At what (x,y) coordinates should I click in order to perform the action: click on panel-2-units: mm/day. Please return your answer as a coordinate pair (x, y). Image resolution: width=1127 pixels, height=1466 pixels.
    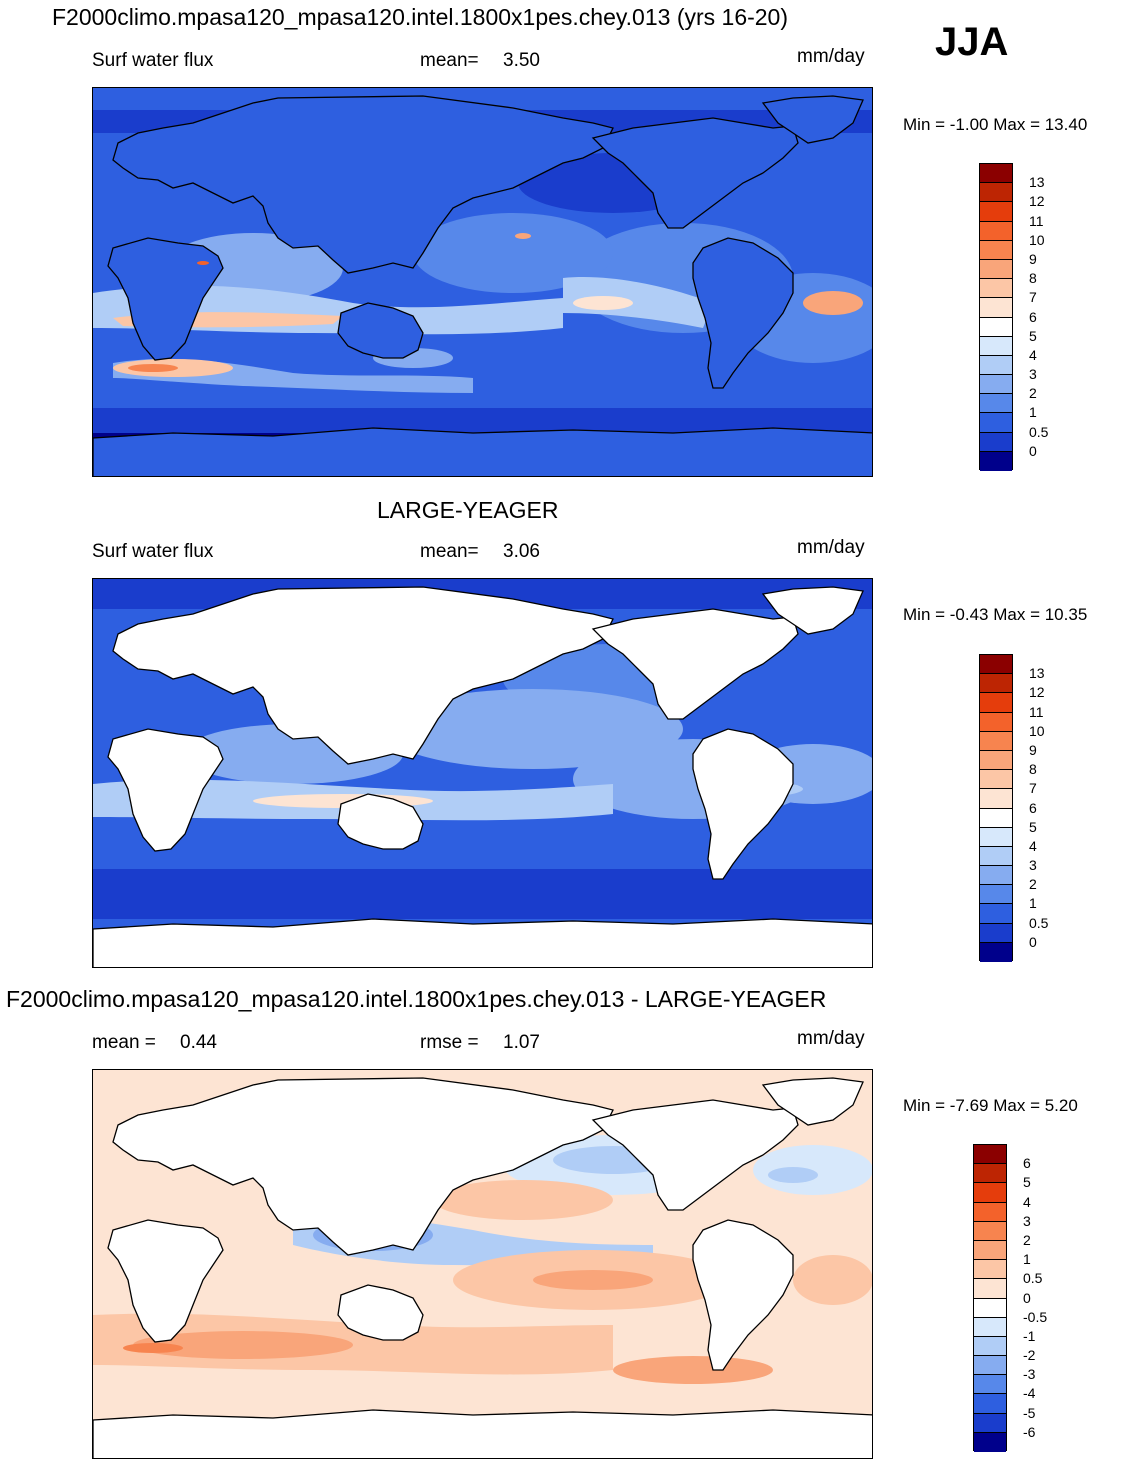
    Looking at the image, I should click on (831, 547).